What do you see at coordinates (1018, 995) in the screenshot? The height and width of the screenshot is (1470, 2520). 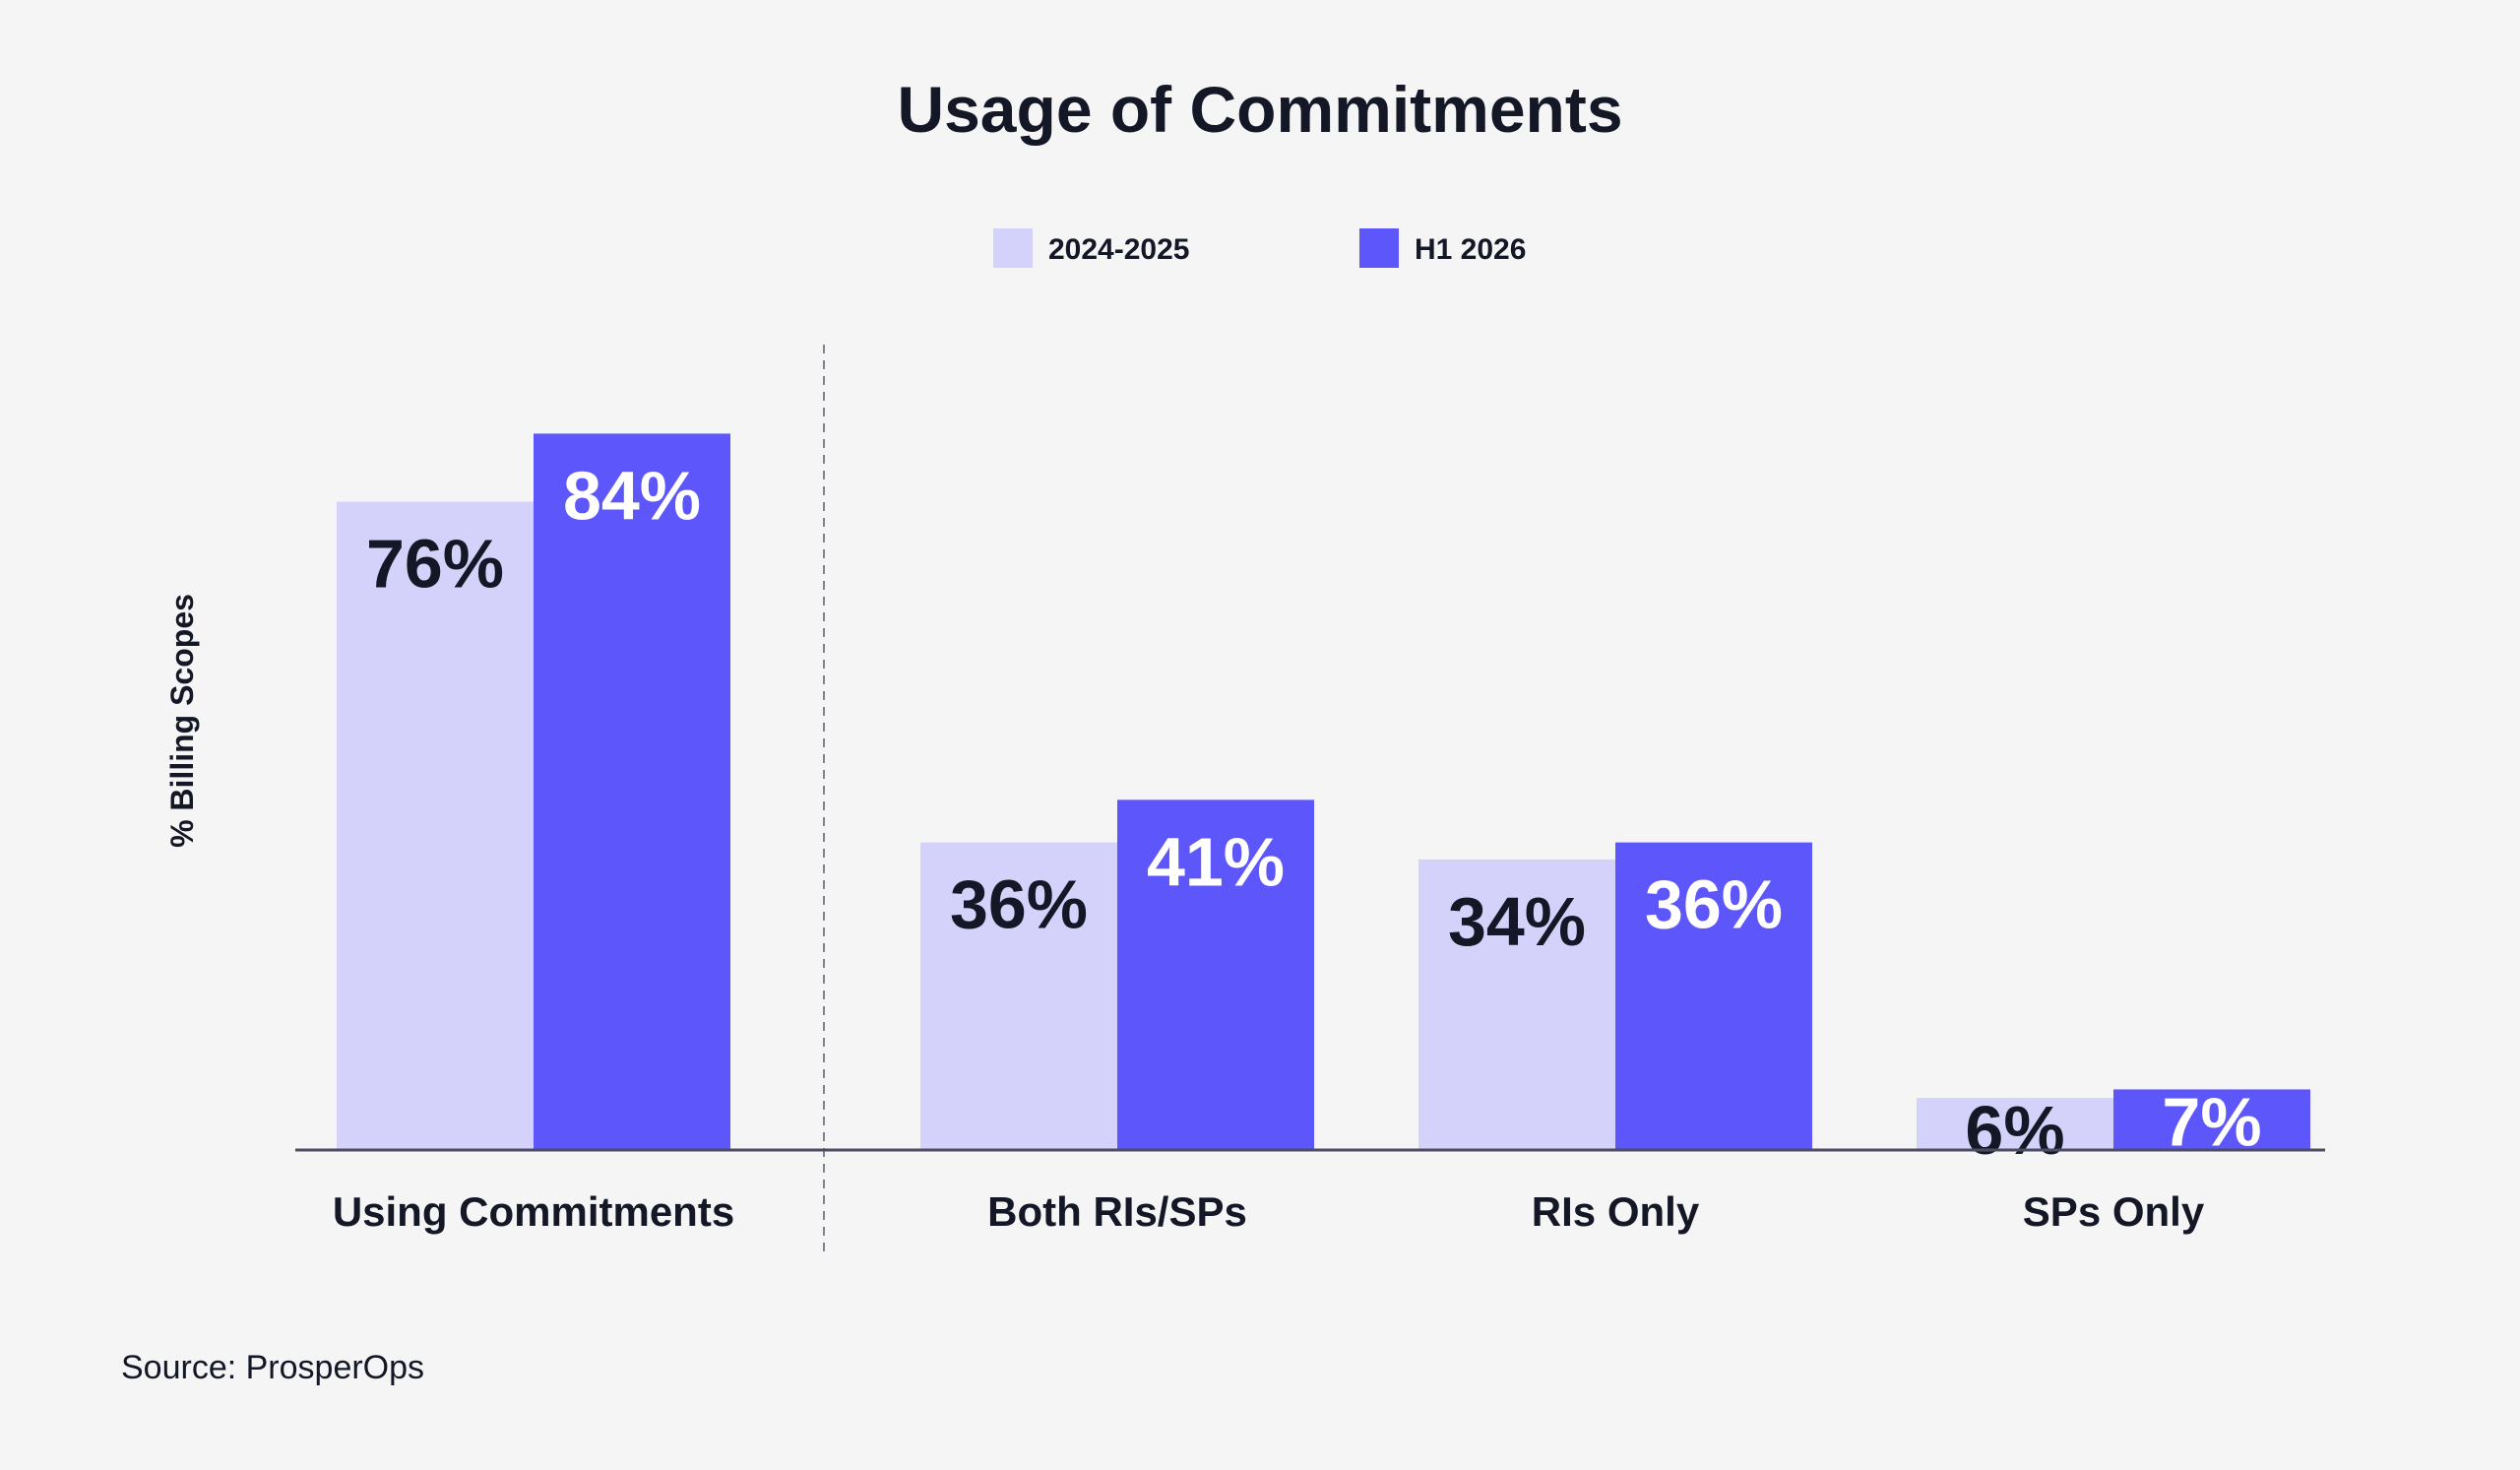 I see `bar-both-ris-sps-2024-2025` at bounding box center [1018, 995].